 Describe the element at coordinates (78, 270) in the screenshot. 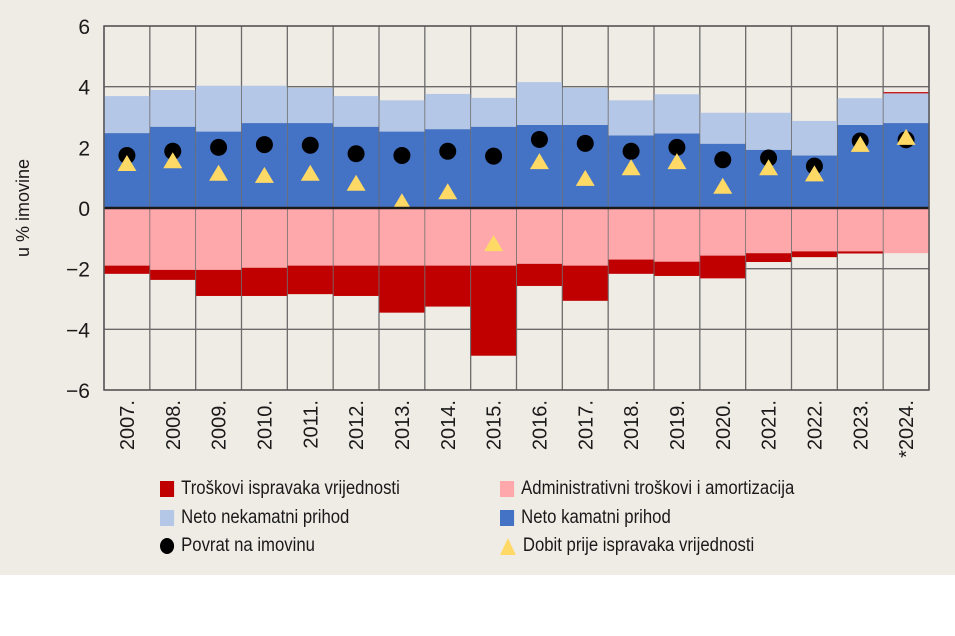

I see `y-tick-label: −2` at that location.